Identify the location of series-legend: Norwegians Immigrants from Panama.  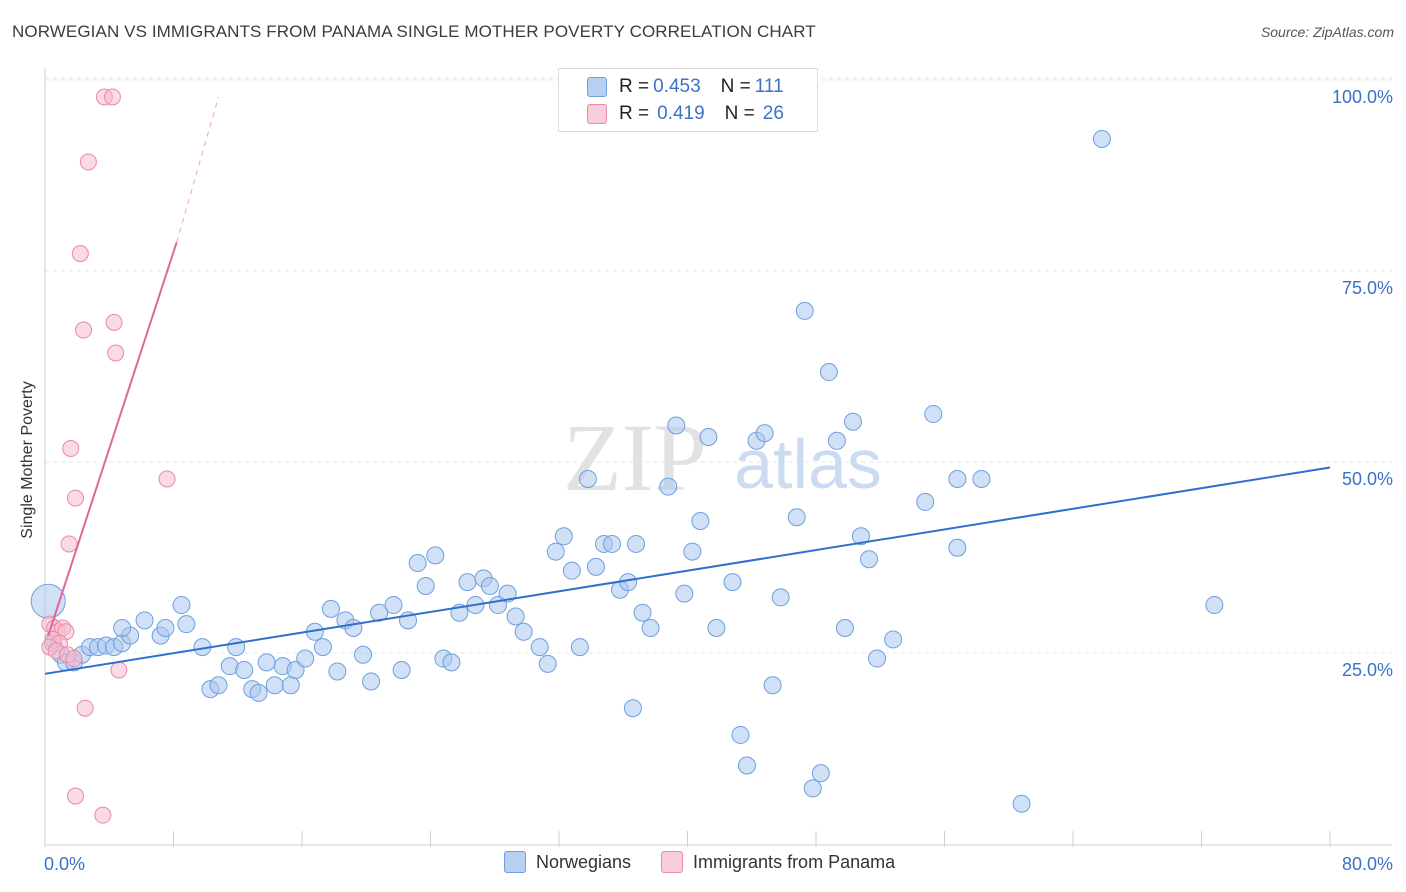
(714, 862).